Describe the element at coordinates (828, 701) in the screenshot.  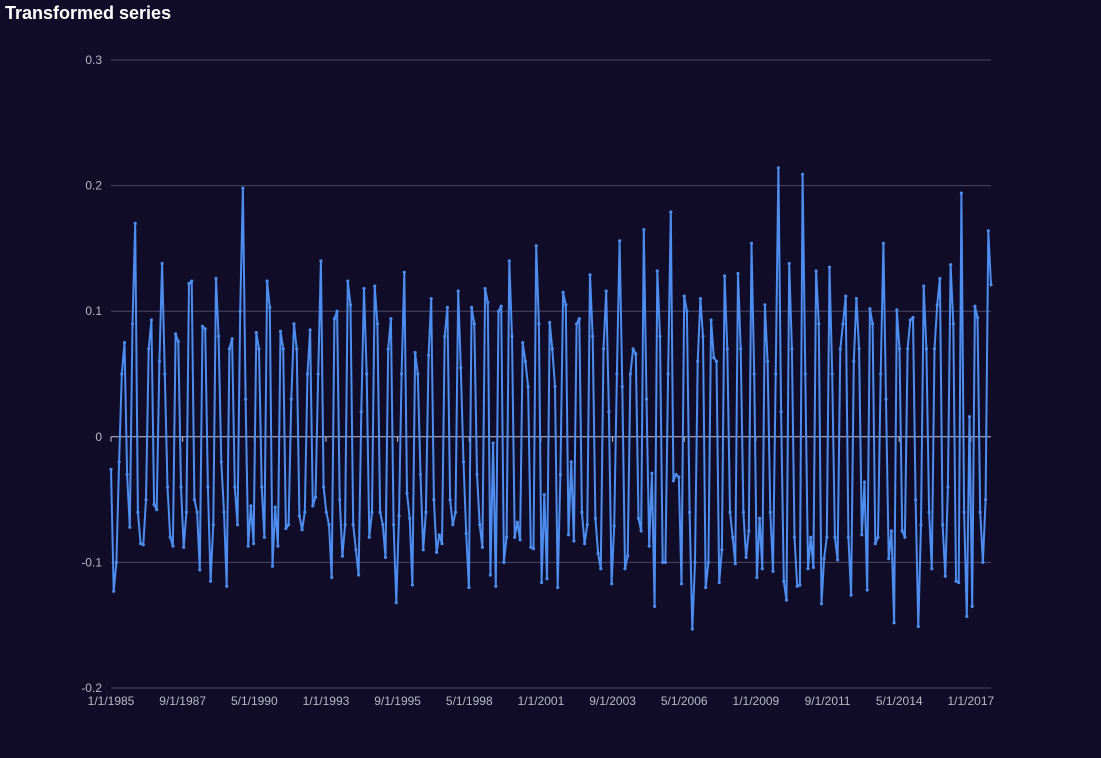
I see `x-tick-label: 9/1/2011` at that location.